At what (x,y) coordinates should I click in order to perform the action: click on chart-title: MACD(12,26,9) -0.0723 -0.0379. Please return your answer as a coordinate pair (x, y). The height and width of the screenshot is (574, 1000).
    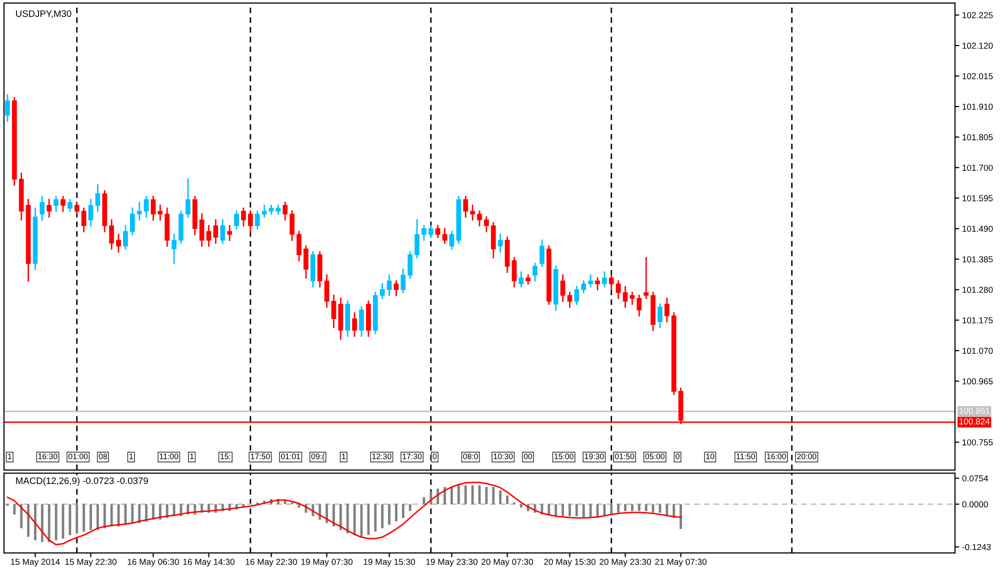
    Looking at the image, I should click on (82, 481).